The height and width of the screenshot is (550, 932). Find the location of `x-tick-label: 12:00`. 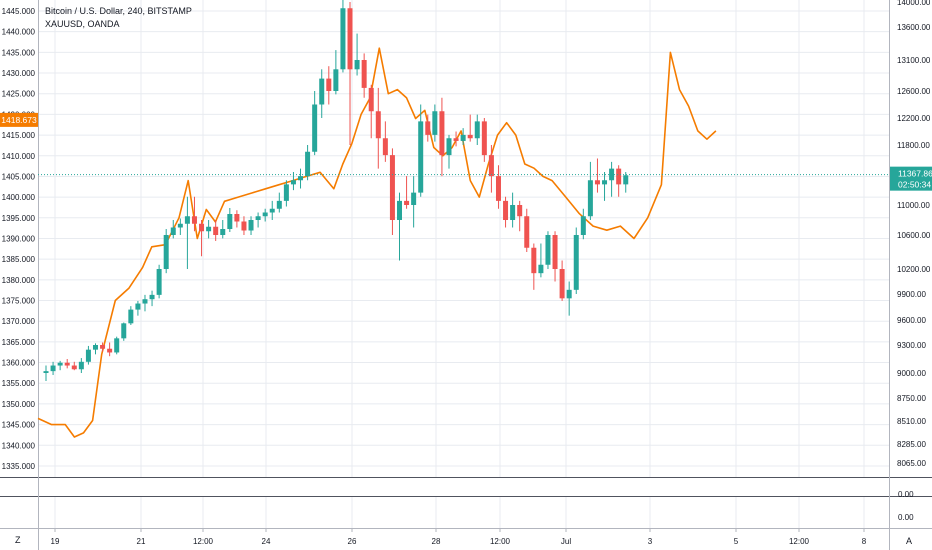

x-tick-label: 12:00 is located at coordinates (203, 541).